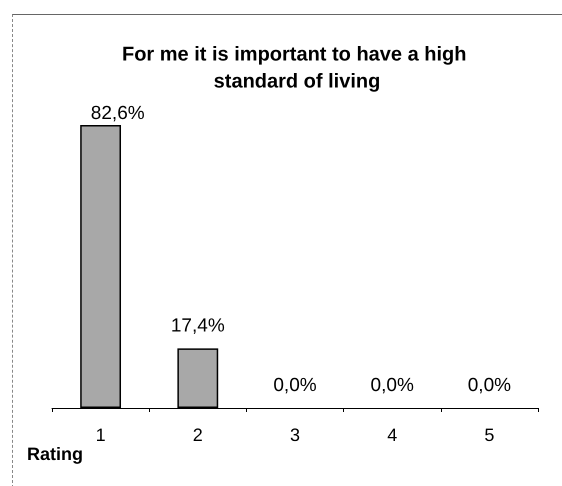 The image size is (562, 486). Describe the element at coordinates (117, 113) in the screenshot. I see `data-label: 82,6%` at that location.